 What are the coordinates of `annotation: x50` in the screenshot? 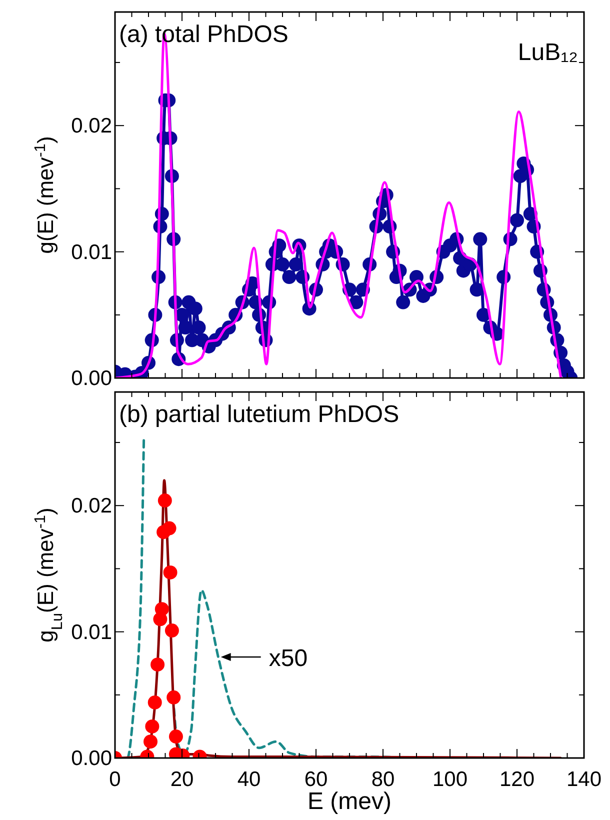 It's located at (288, 658).